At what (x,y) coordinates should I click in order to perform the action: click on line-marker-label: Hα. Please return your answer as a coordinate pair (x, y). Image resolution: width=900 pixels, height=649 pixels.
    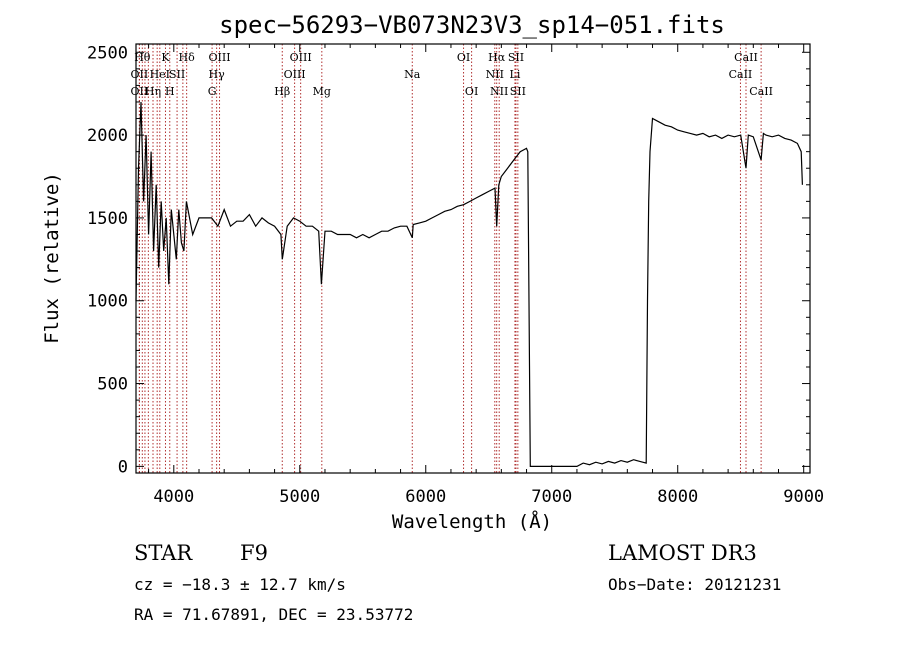
    Looking at the image, I should click on (497, 57).